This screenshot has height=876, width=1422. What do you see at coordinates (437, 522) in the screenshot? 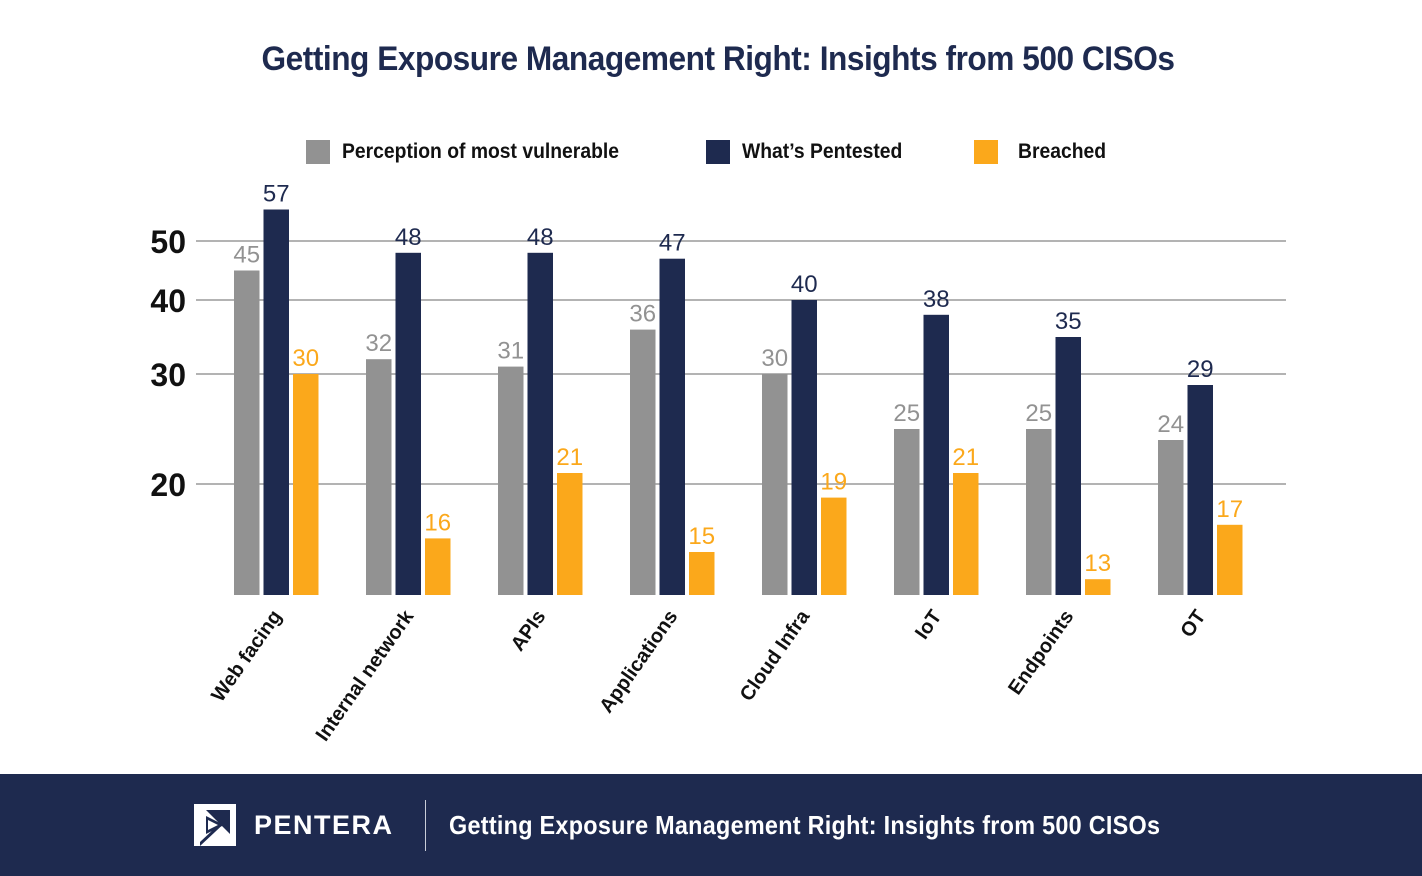
I see `data-label: 16` at bounding box center [437, 522].